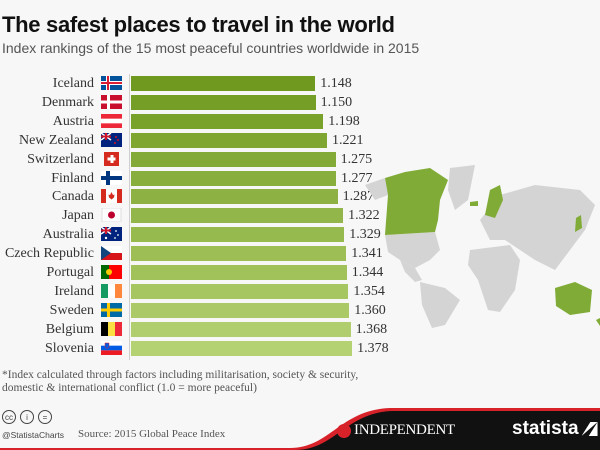  Describe the element at coordinates (344, 430) in the screenshot. I see `eagle-icon` at that location.